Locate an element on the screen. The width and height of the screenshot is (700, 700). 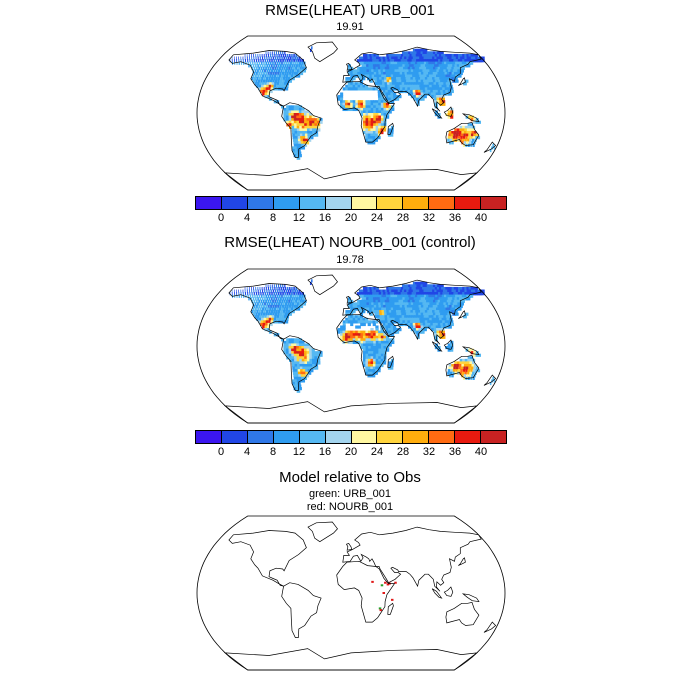
colorbar-swatch is located at coordinates (209, 437).